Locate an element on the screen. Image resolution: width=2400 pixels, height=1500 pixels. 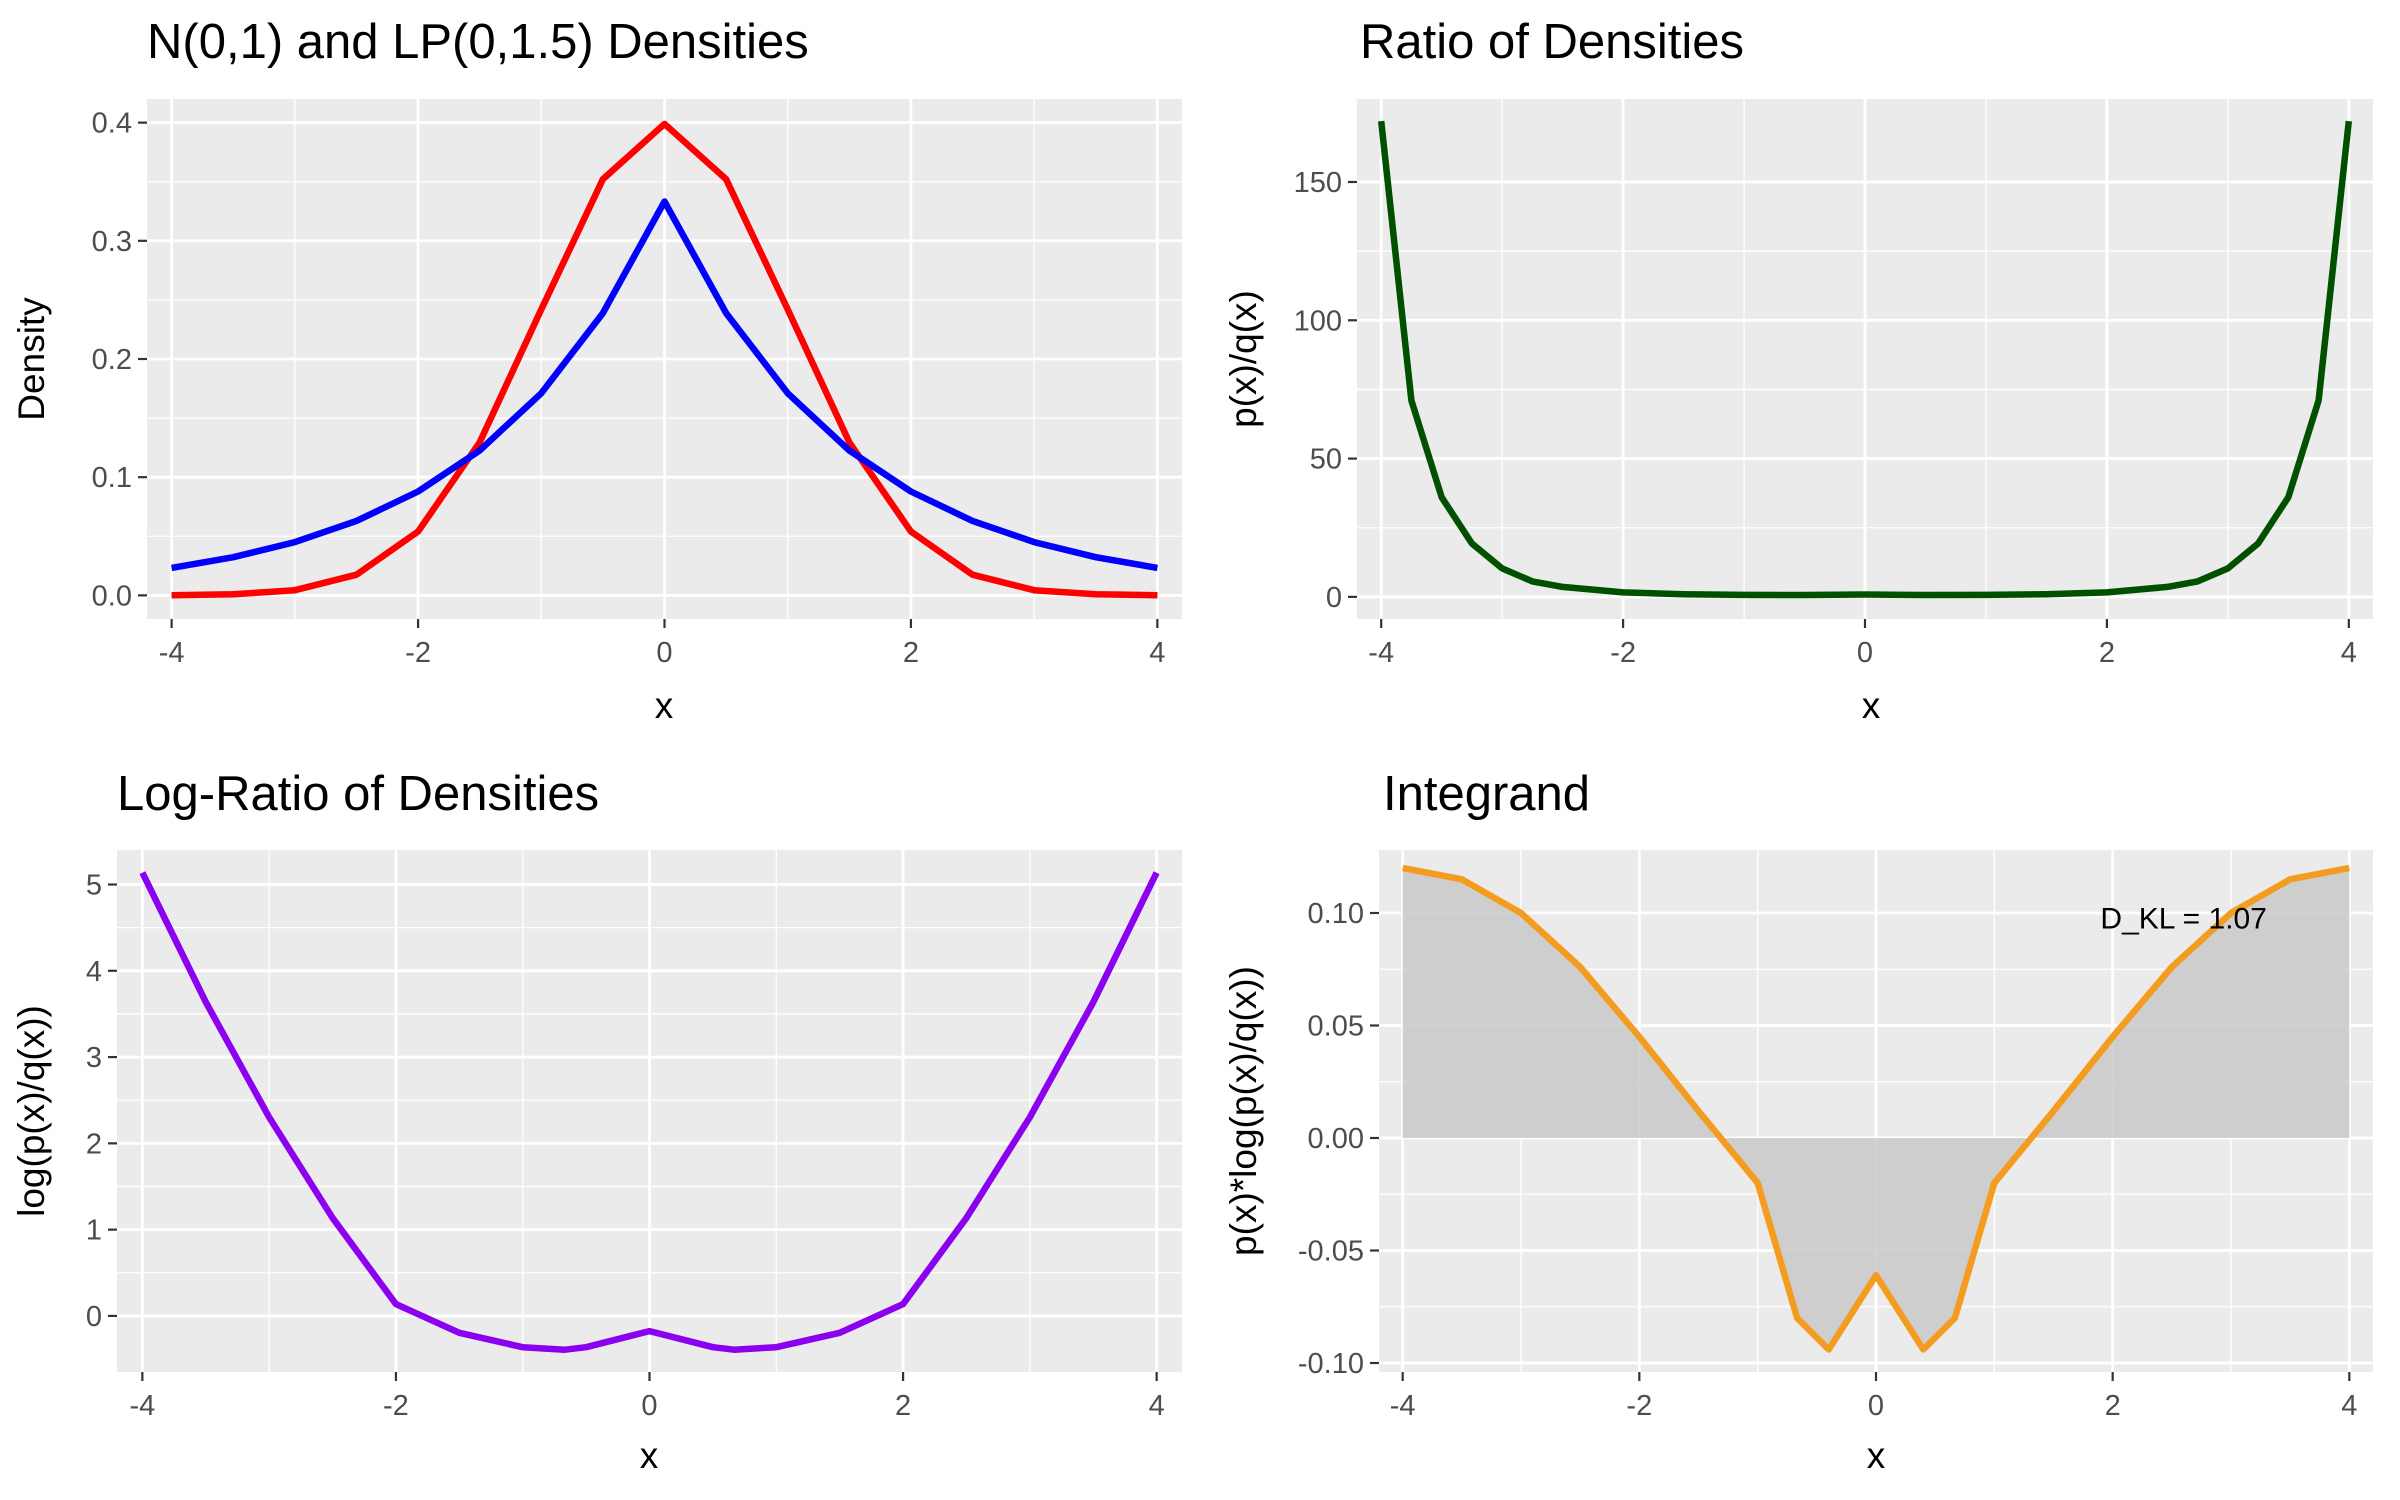
y-tick-label: 0.4 is located at coordinates (112, 124).